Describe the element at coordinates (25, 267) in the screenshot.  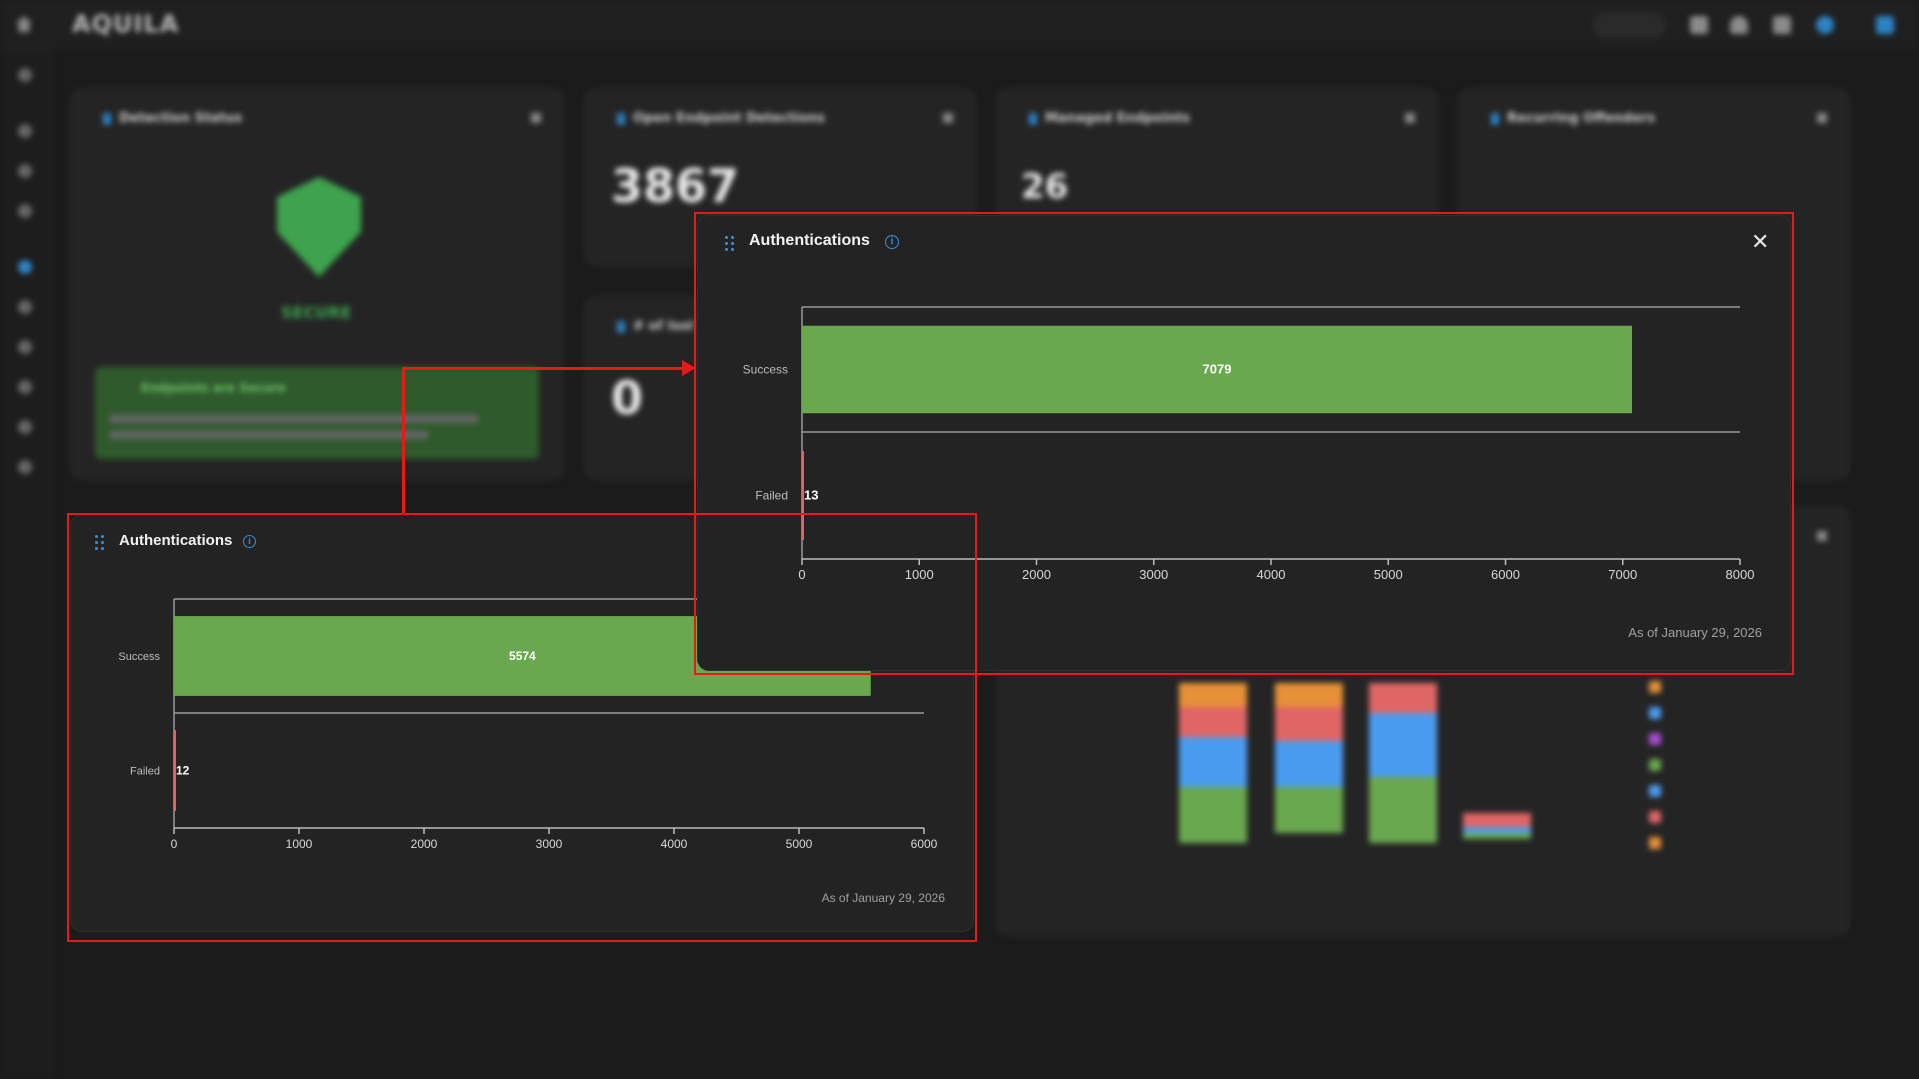
I see `sidebar-active-icon` at that location.